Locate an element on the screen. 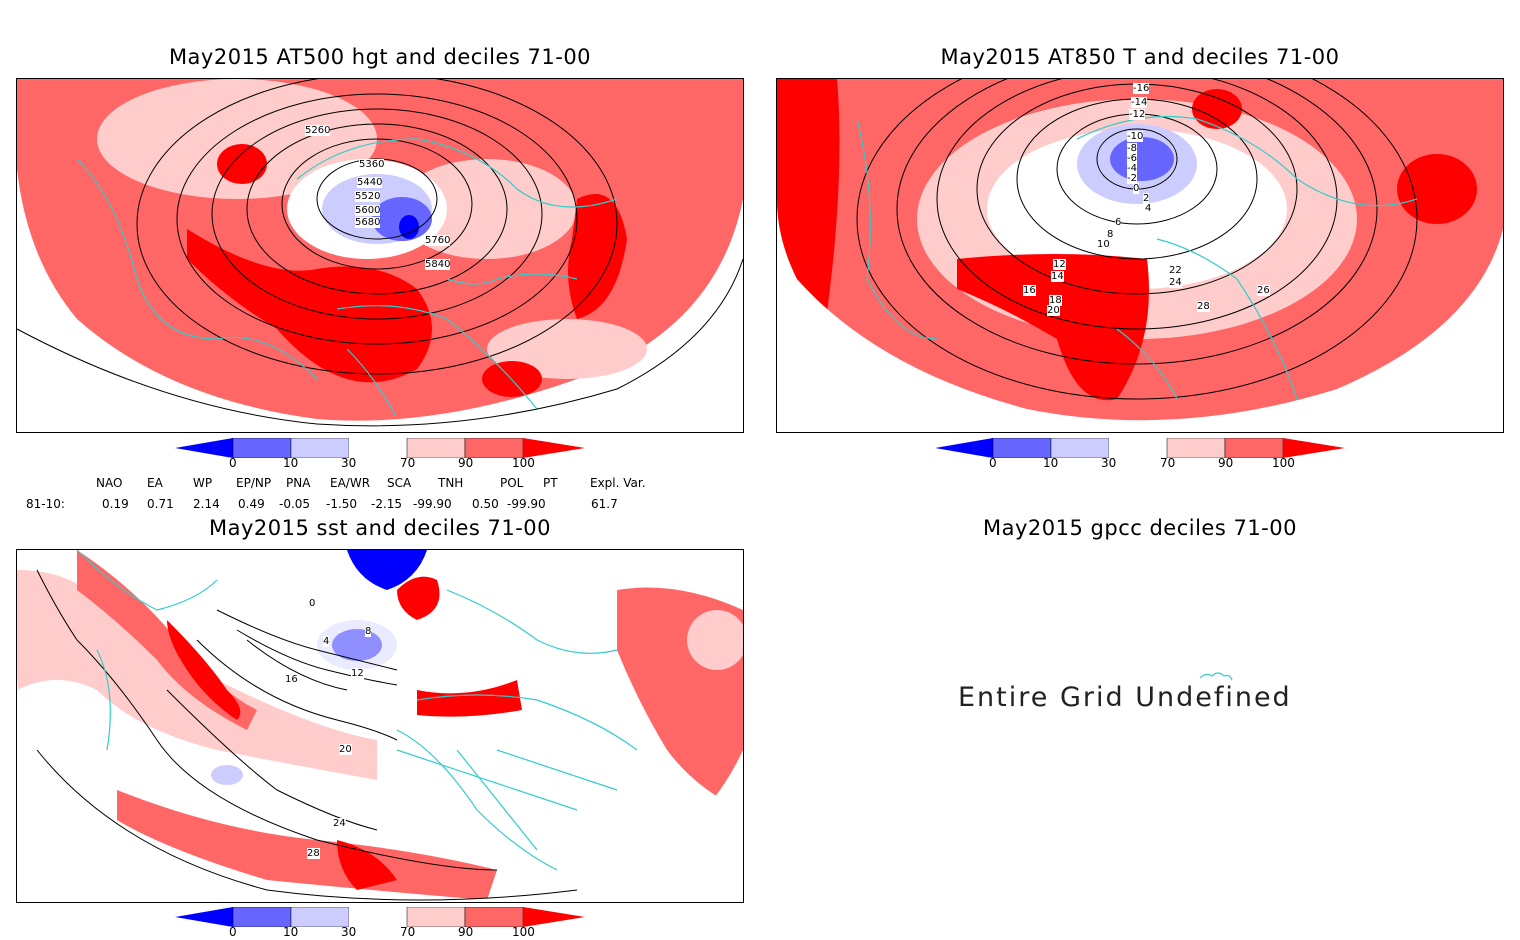 The width and height of the screenshot is (1520, 940). contour-label: 6 is located at coordinates (1118, 222).